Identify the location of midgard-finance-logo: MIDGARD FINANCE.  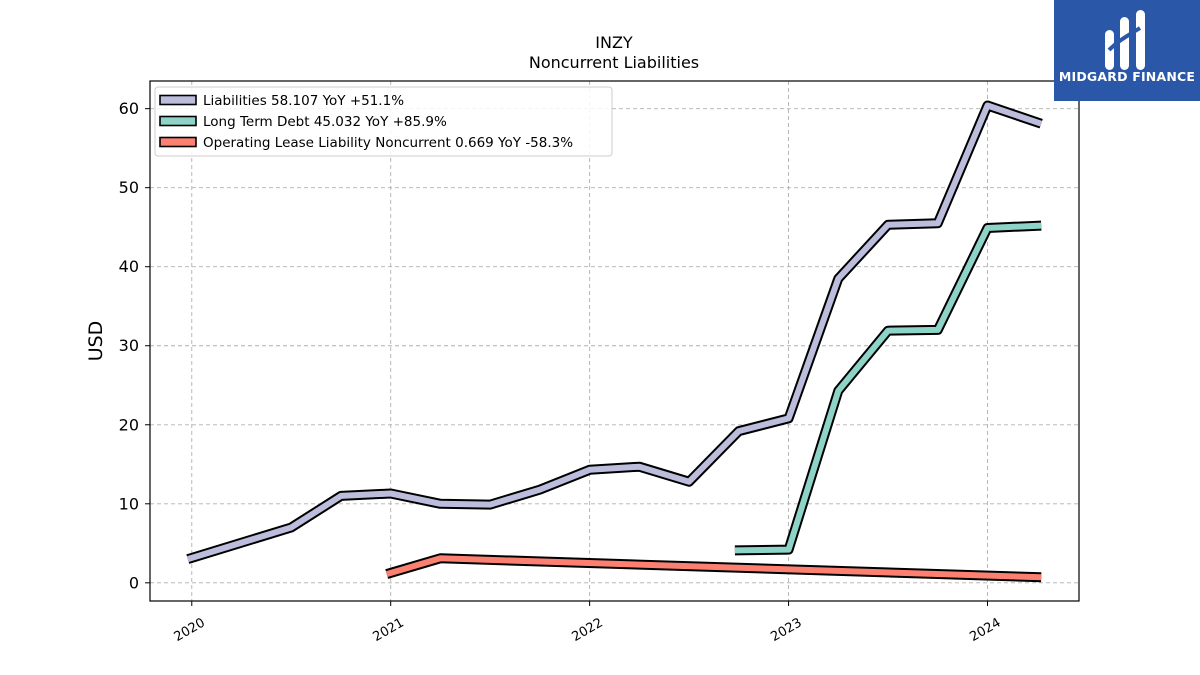
(1127, 50).